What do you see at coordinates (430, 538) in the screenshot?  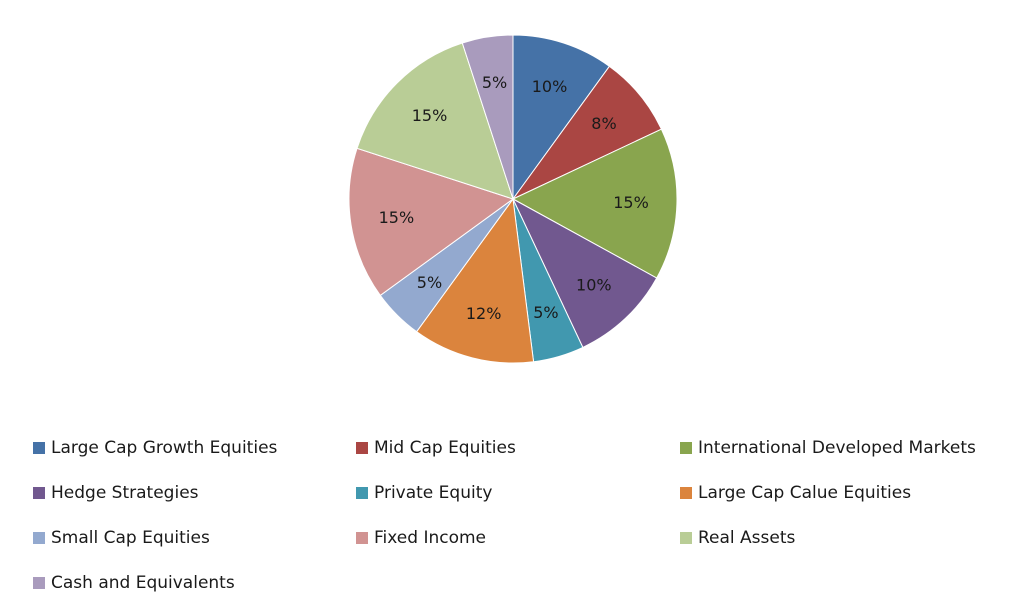 I see `legend-label: Fixed Income` at bounding box center [430, 538].